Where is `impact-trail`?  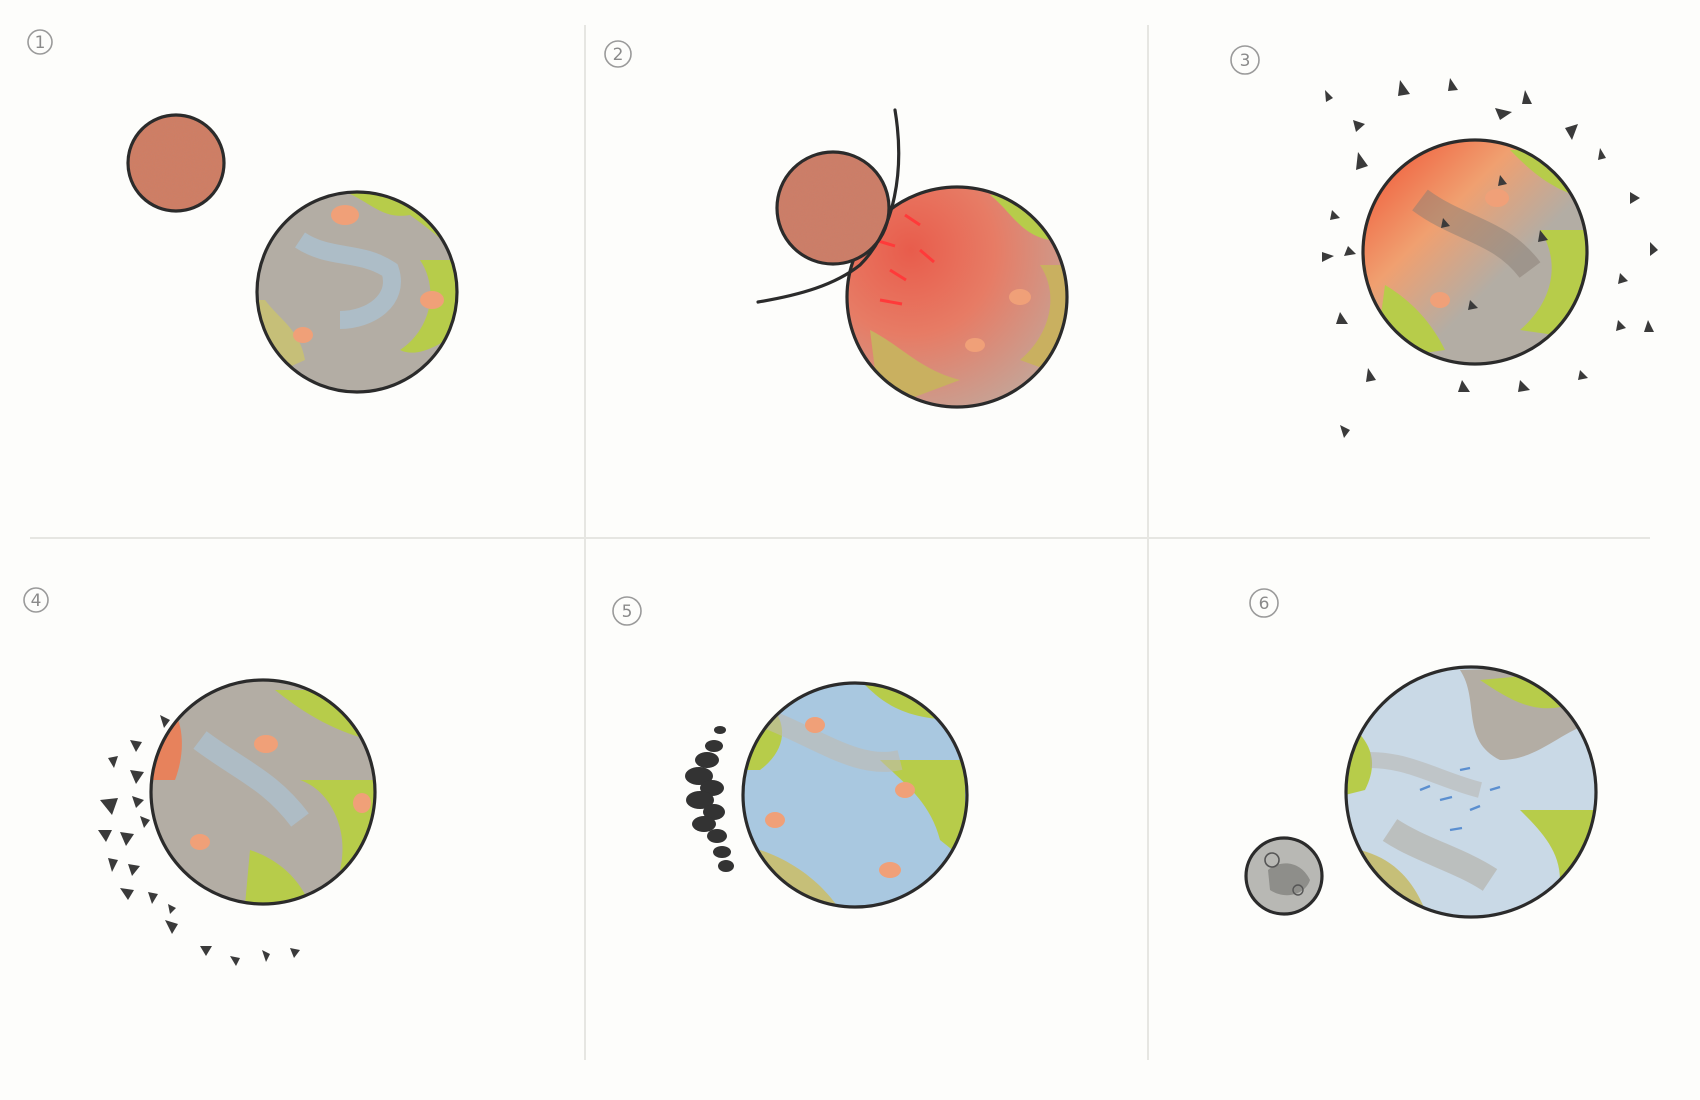 impact-trail is located at coordinates (828, 206).